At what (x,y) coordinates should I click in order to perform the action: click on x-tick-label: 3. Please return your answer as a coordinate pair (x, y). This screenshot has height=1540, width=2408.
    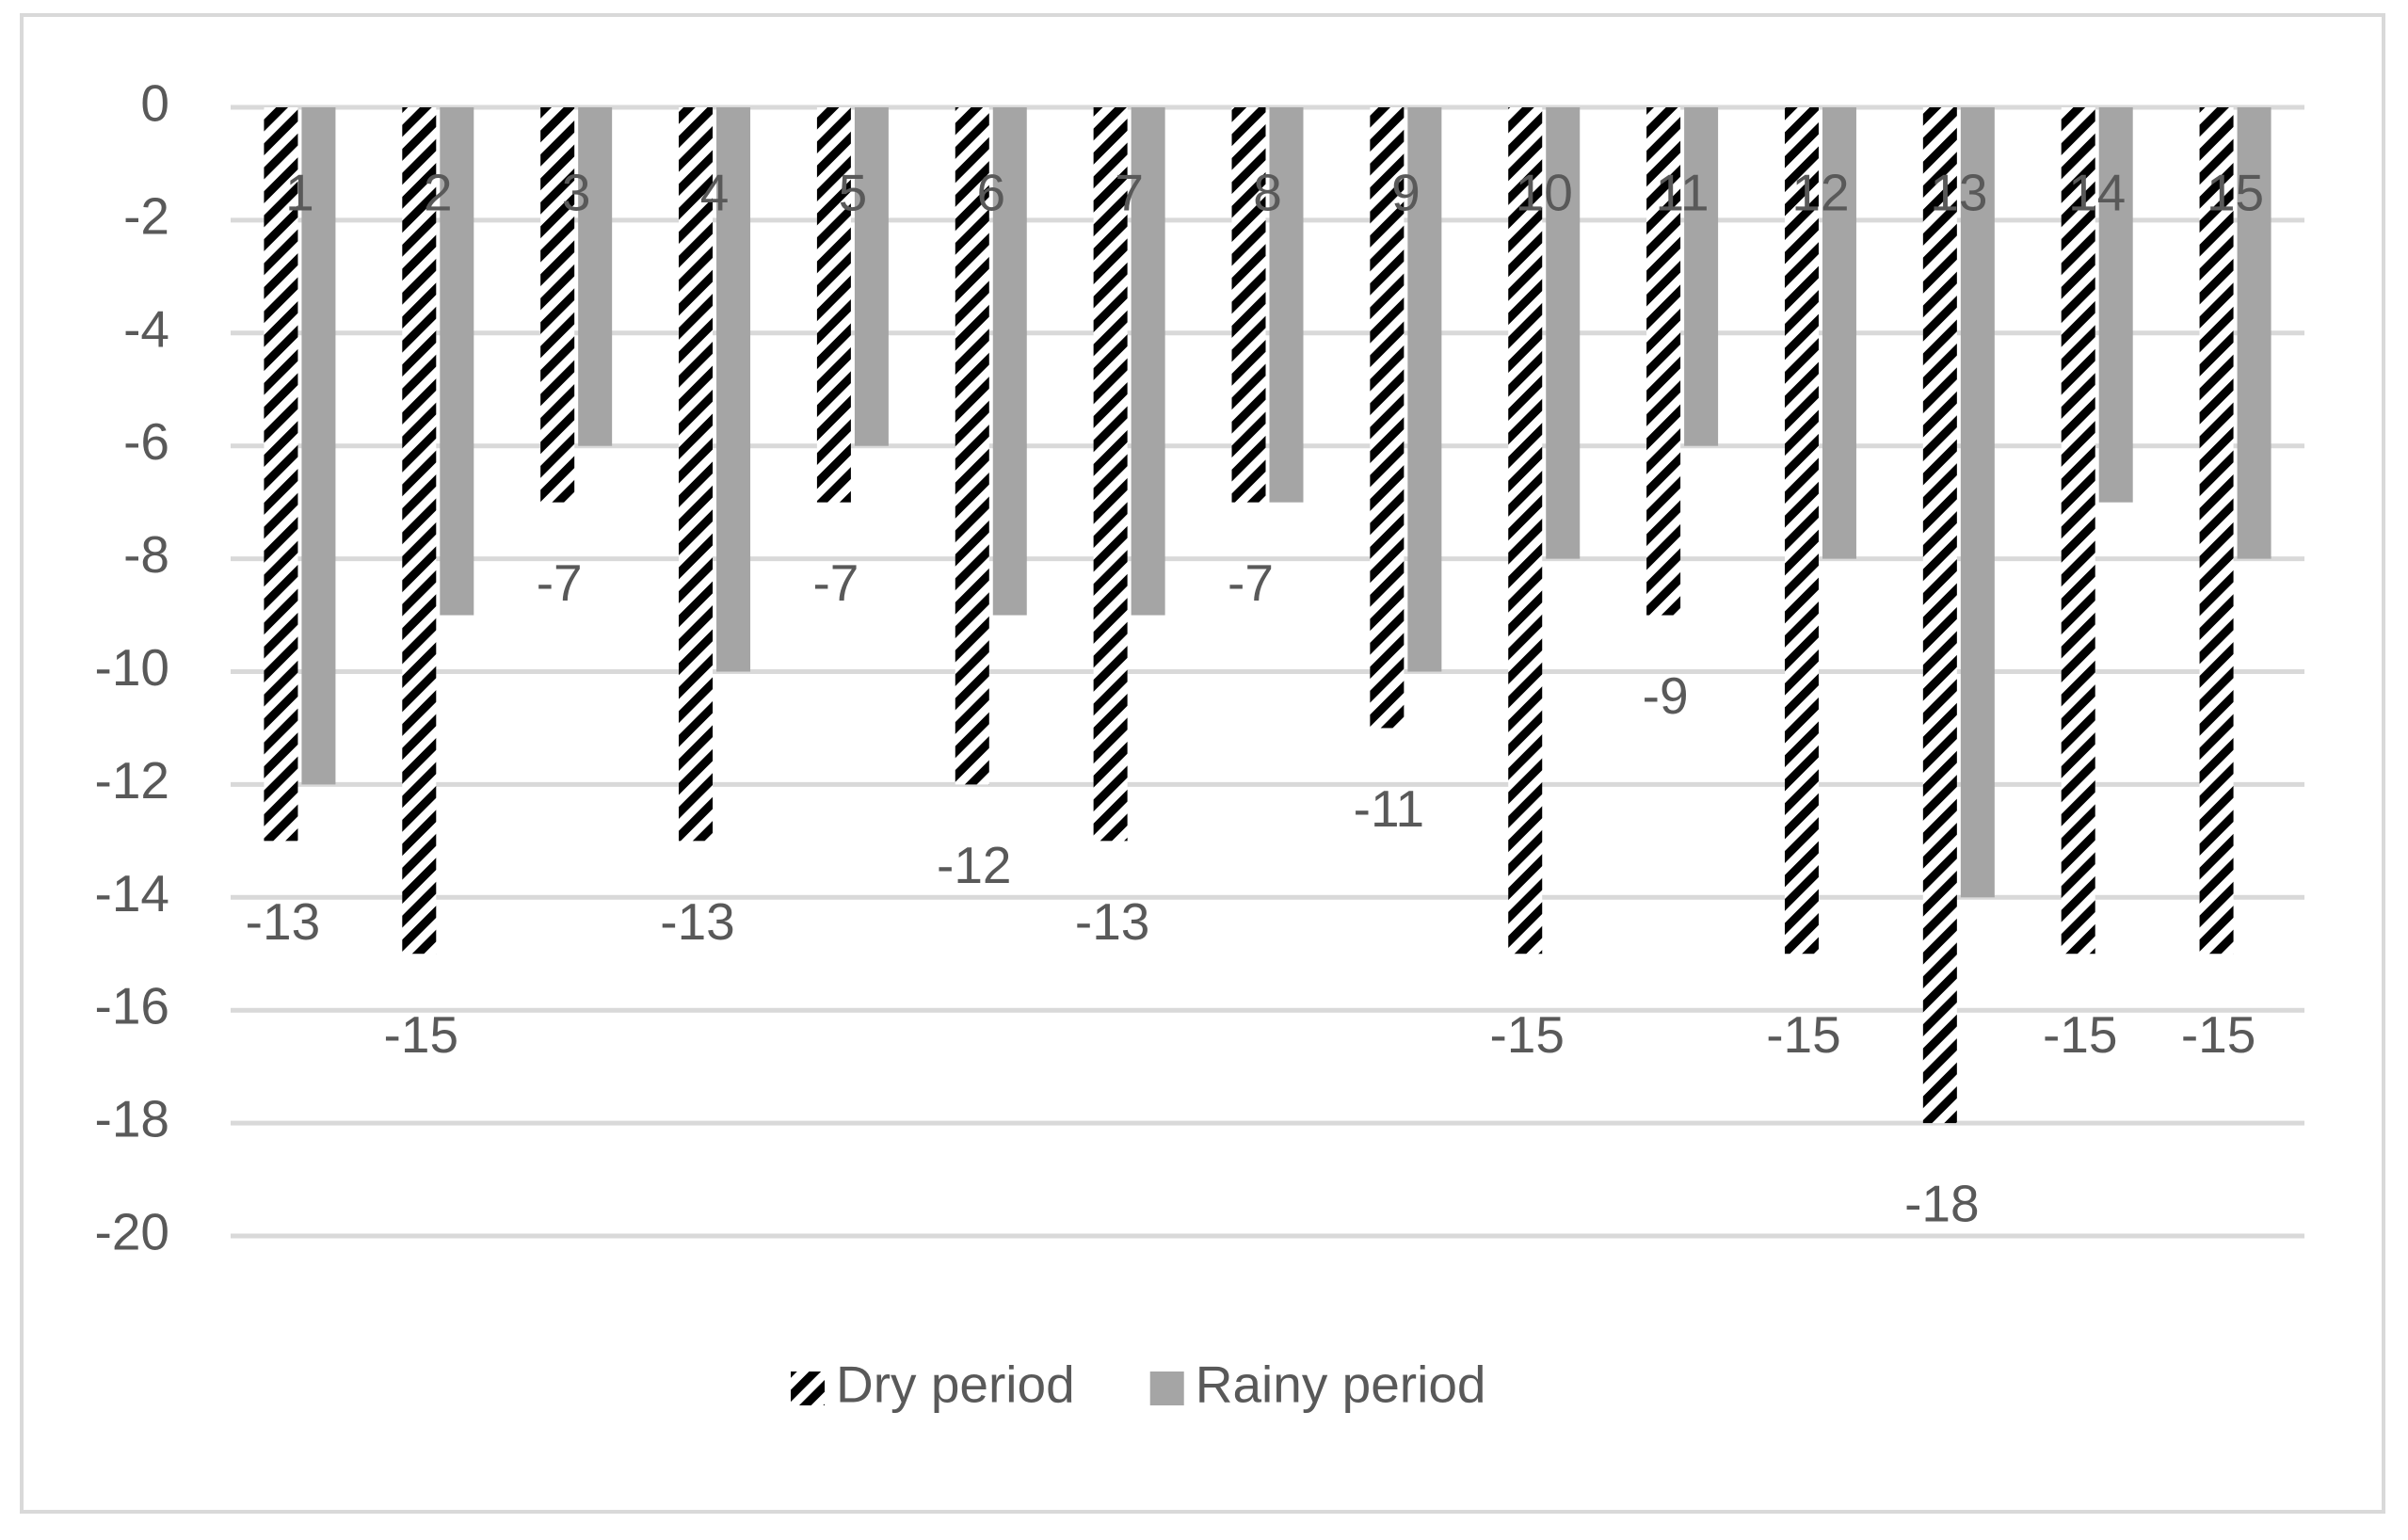
    Looking at the image, I should click on (576, 193).